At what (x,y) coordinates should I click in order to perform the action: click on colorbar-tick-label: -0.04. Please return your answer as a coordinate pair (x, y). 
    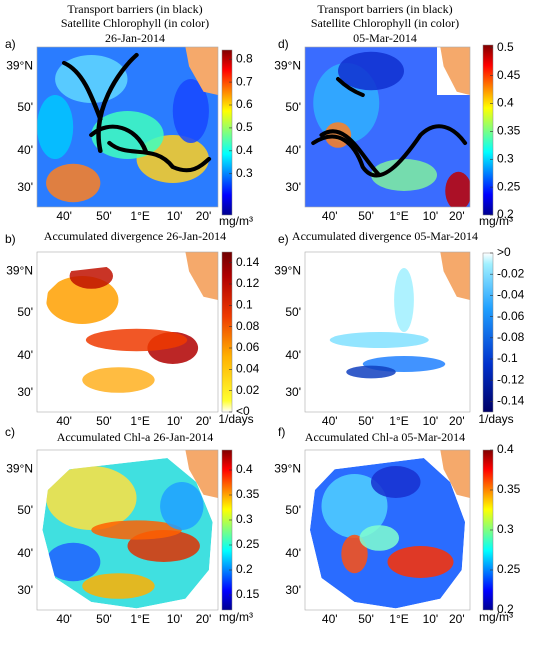
    Looking at the image, I should click on (511, 295).